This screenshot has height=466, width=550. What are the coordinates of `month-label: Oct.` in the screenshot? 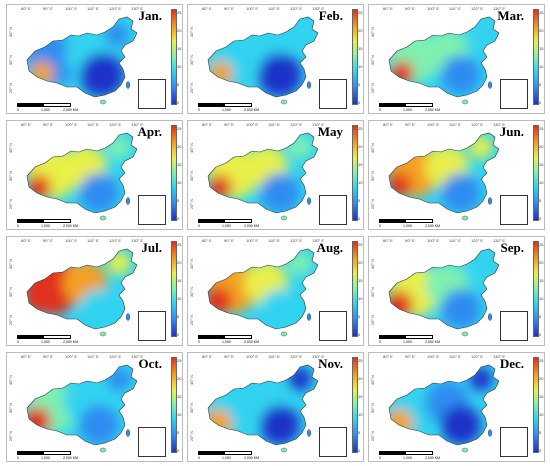 It's located at (150, 363).